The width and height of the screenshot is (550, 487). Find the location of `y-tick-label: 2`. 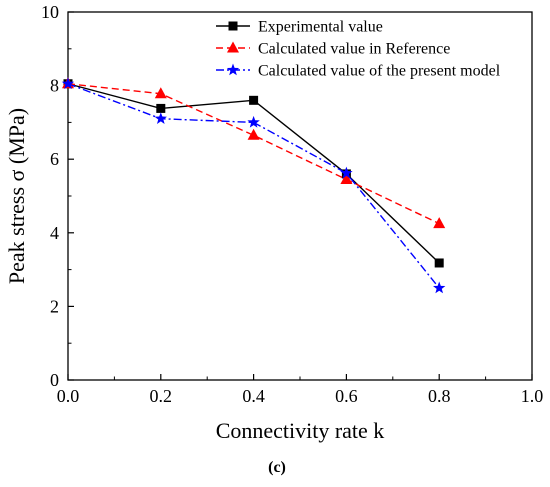

y-tick-label: 2 is located at coordinates (54, 306).